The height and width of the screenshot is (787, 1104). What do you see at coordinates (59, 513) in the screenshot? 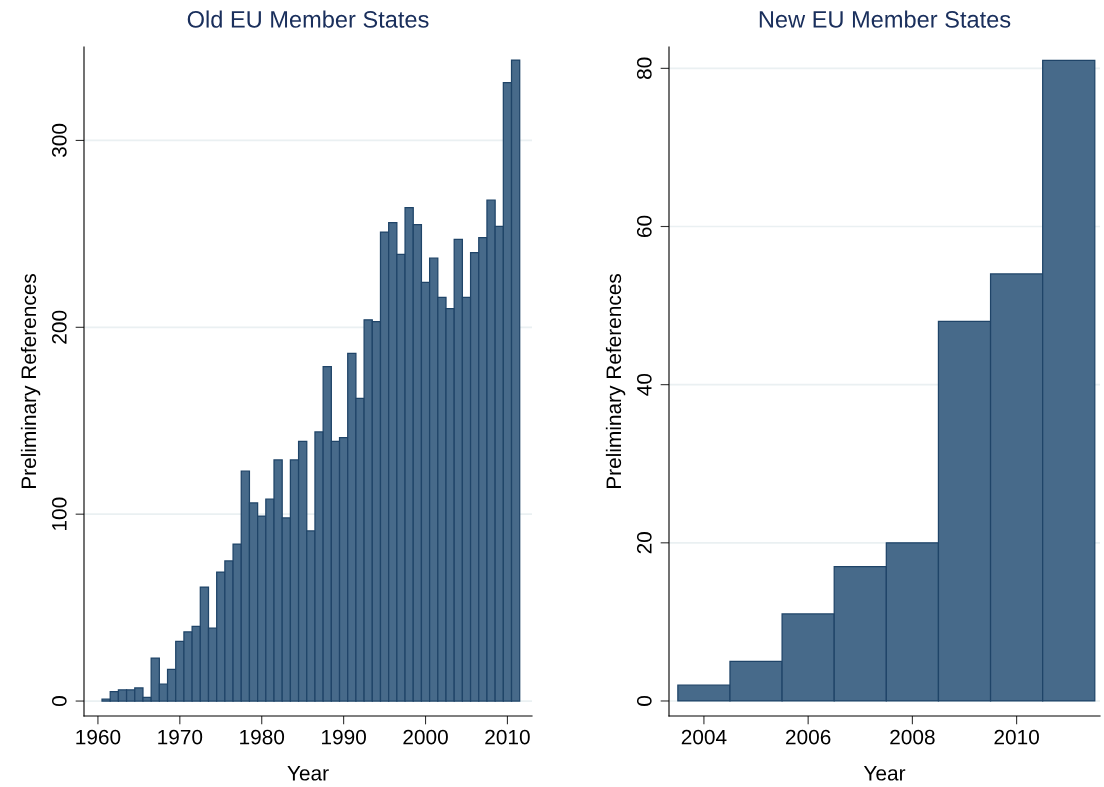
I see `y-tick-label: 100` at bounding box center [59, 513].